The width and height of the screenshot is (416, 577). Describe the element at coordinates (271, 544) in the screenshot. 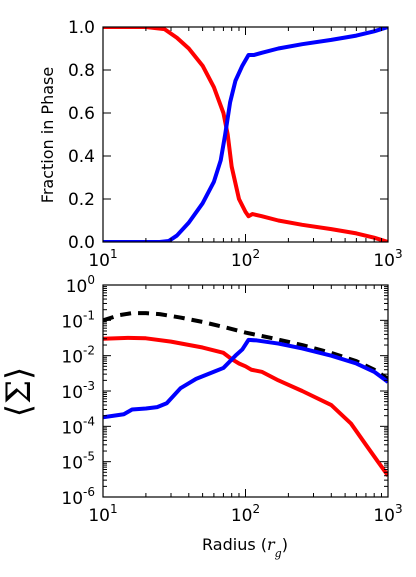

I see `x-axis-label-variable: r` at that location.